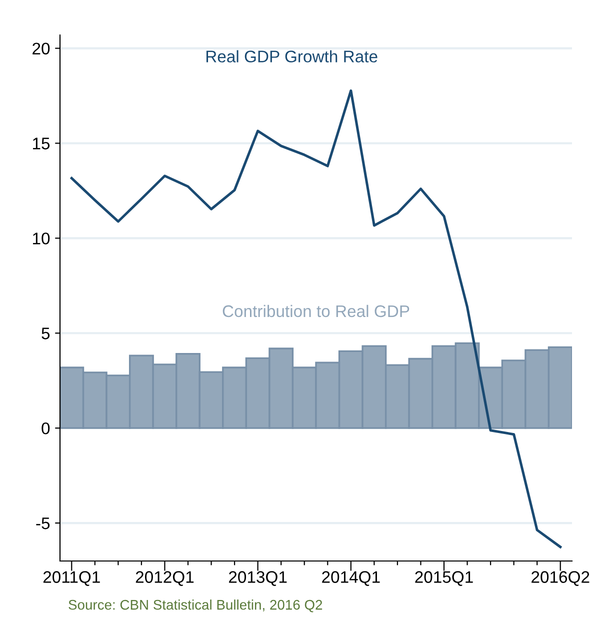  Describe the element at coordinates (46, 334) in the screenshot. I see `y-tick-label: 5` at that location.